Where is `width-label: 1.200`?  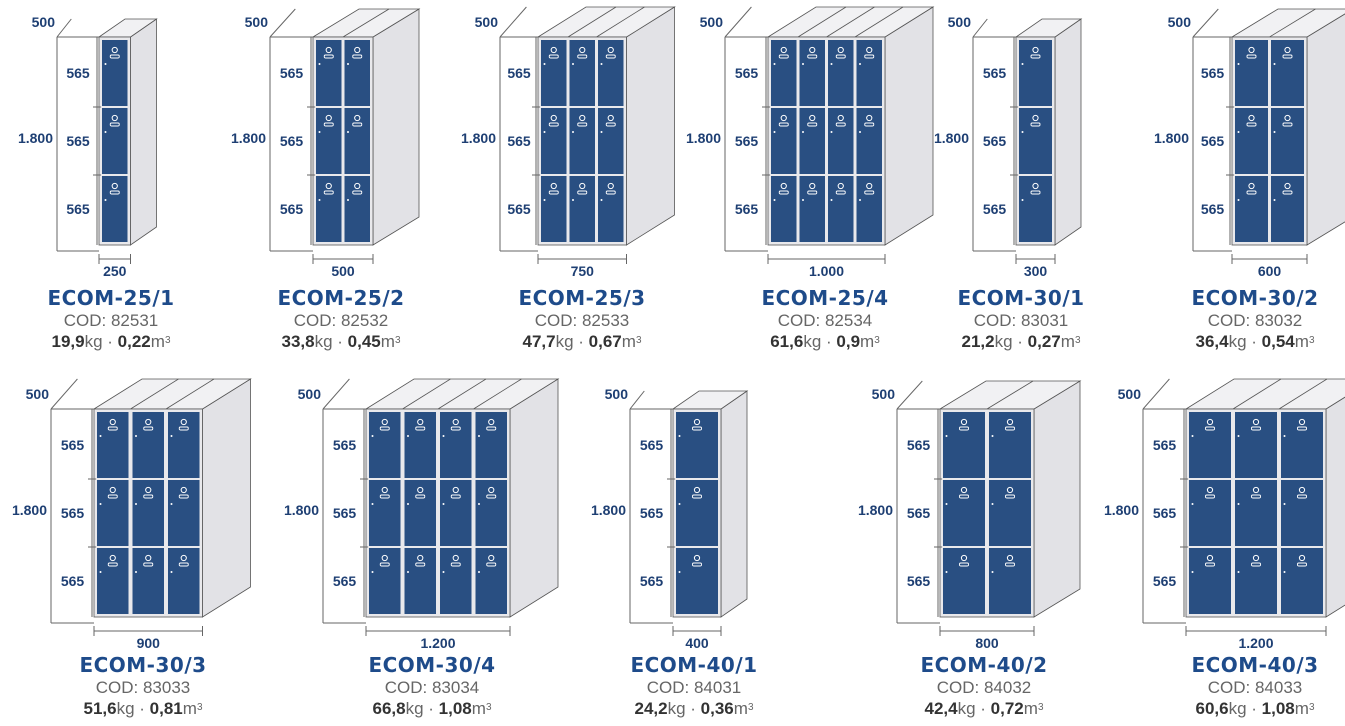
width-label: 1.200 is located at coordinates (1255, 643).